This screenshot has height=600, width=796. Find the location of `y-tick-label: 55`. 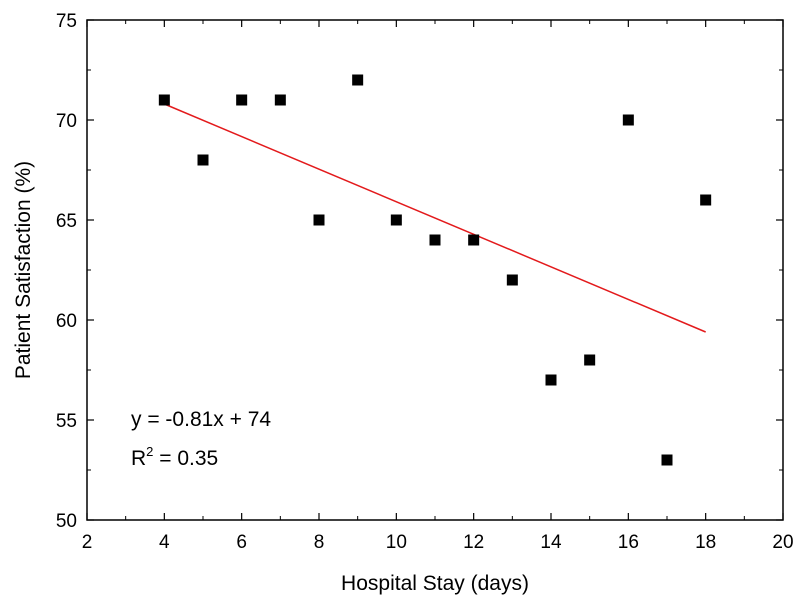

y-tick-label: 55 is located at coordinates (66, 421).